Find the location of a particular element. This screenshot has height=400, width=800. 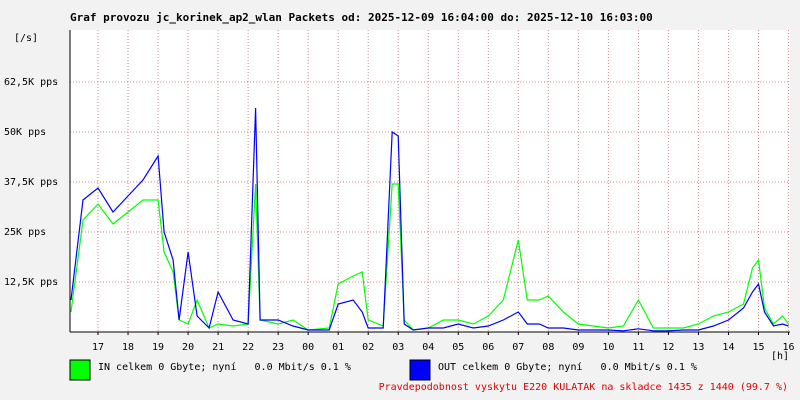

x-tick-label: 12 is located at coordinates (668, 347).